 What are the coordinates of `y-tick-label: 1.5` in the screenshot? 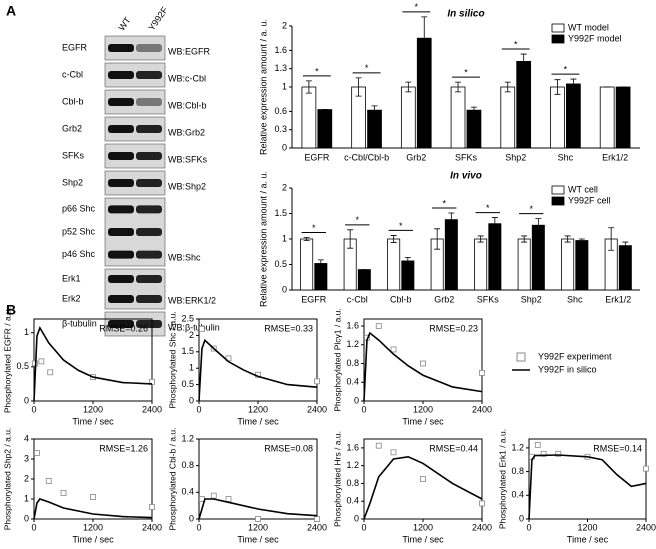 It's located at (280, 213).